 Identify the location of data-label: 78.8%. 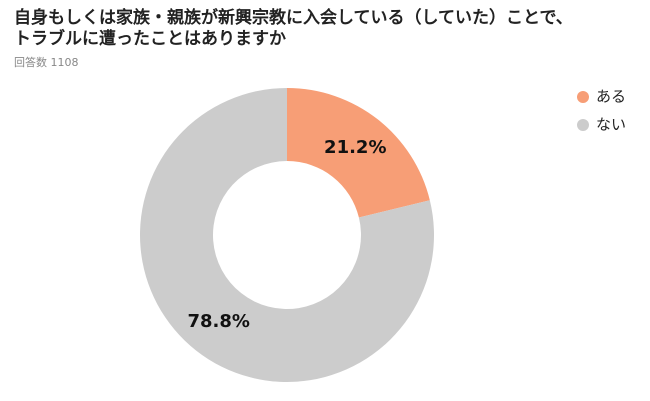
(218, 321).